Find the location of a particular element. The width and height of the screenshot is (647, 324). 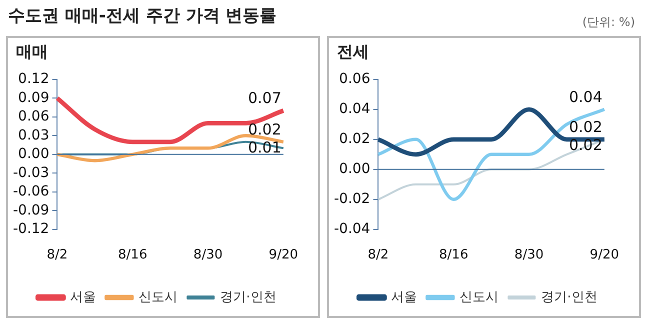

chart-title: 매매 is located at coordinates (32, 52).